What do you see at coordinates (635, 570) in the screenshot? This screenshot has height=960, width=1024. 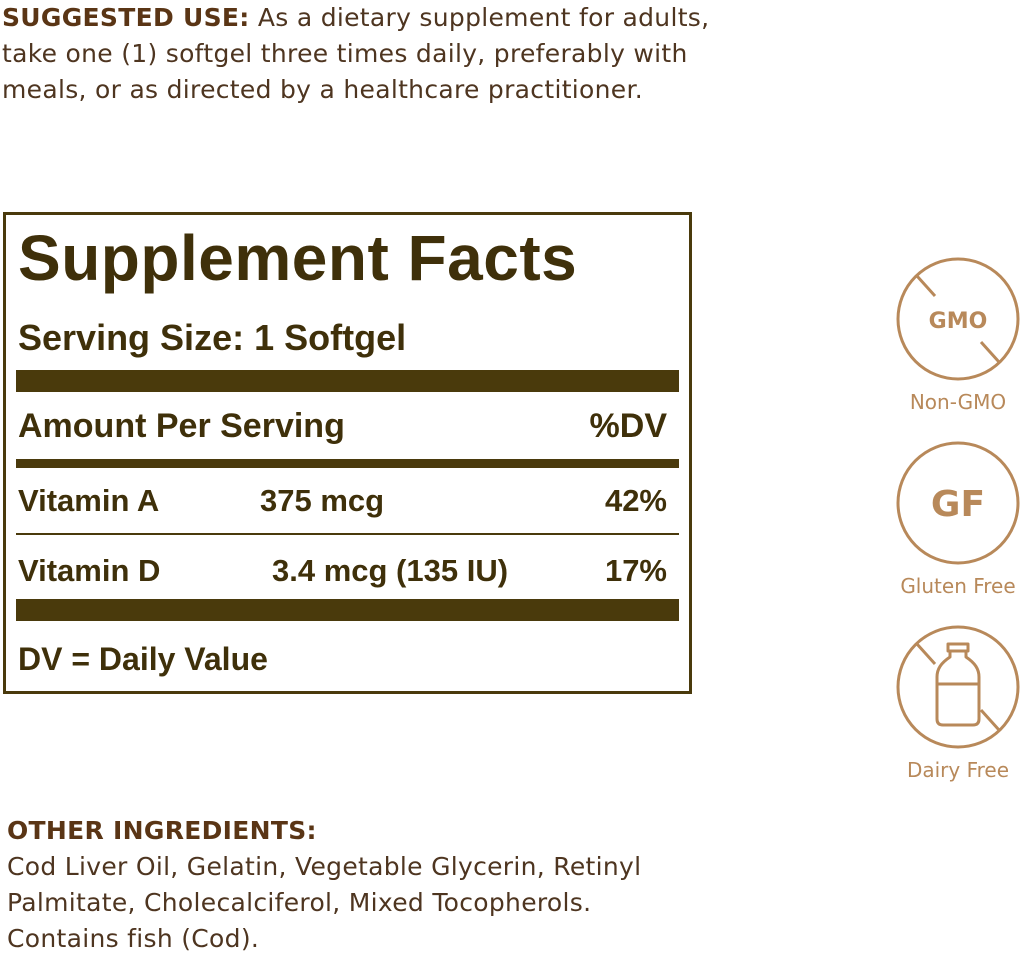 I see `nutrient-dv: 17%` at bounding box center [635, 570].